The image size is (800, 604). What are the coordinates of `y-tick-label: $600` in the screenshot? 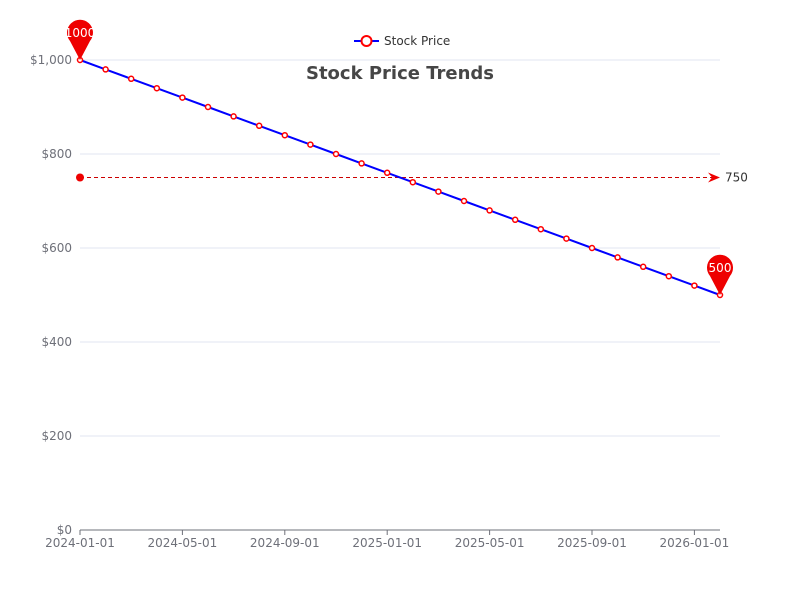 It's located at (56, 248).